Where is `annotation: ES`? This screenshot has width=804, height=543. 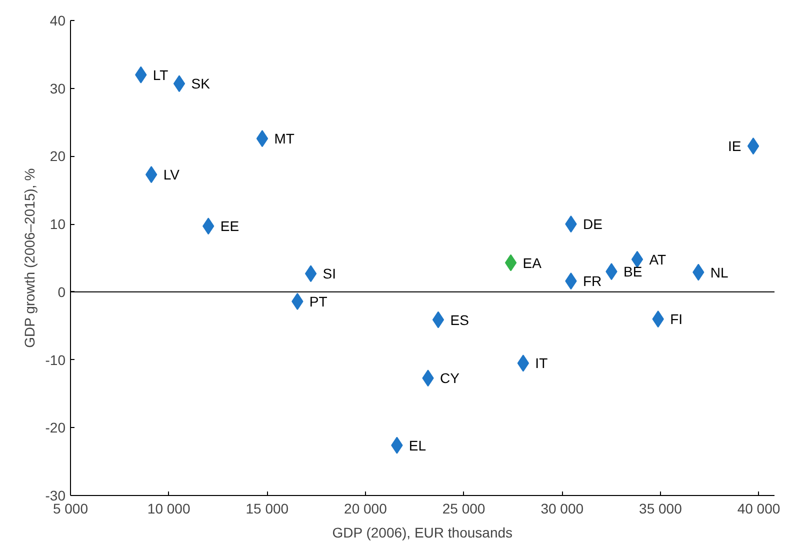
annotation: ES is located at coordinates (459, 320).